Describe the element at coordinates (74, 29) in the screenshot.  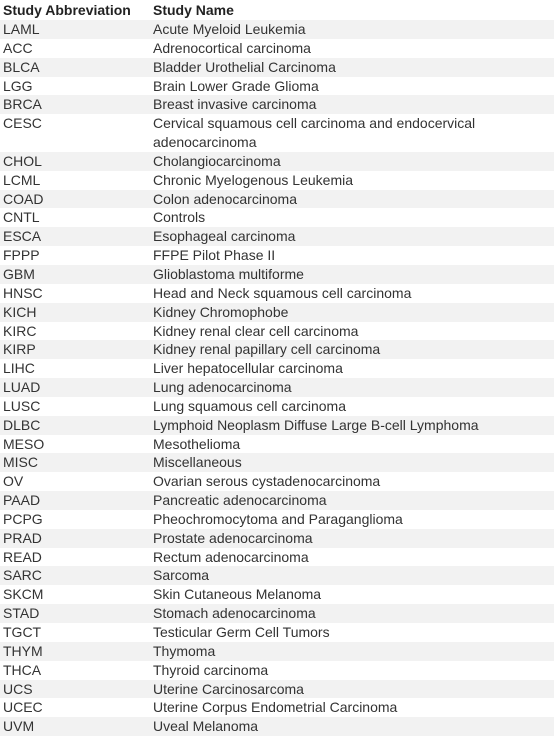
I see `study-abbreviation-cell: LAML` at that location.